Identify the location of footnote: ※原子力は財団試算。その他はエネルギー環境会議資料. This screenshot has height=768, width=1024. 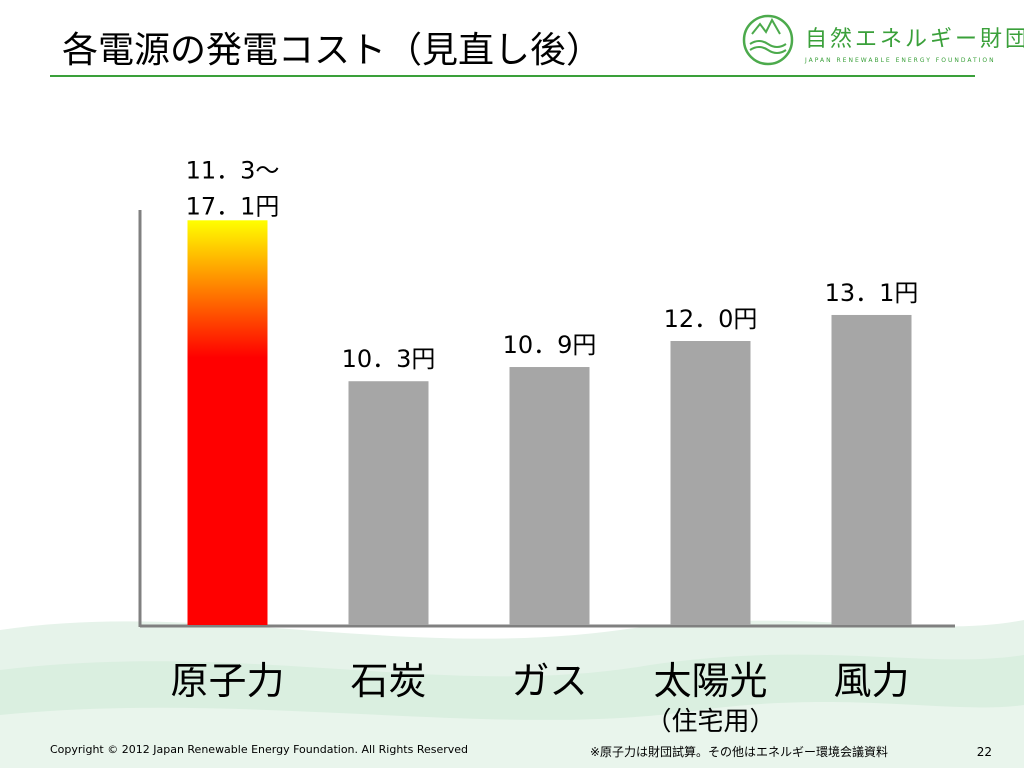
(739, 751).